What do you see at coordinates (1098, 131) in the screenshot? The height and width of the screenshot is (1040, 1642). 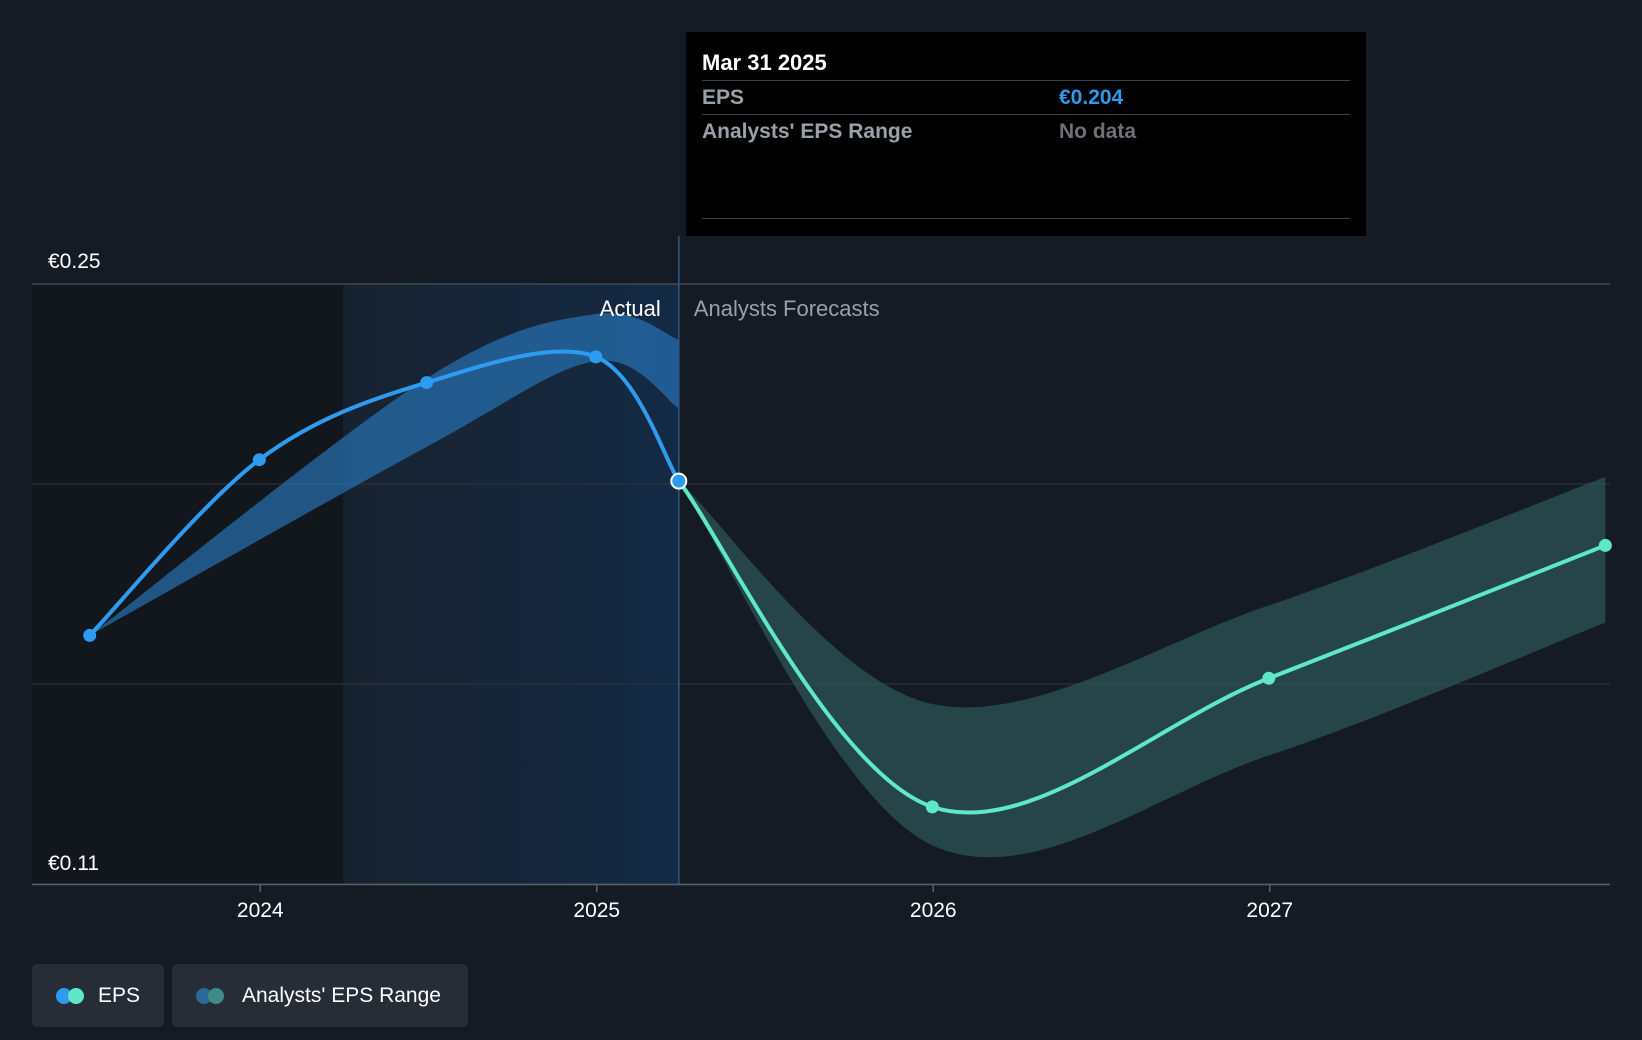 I see `tooltip-range-value: No data` at bounding box center [1098, 131].